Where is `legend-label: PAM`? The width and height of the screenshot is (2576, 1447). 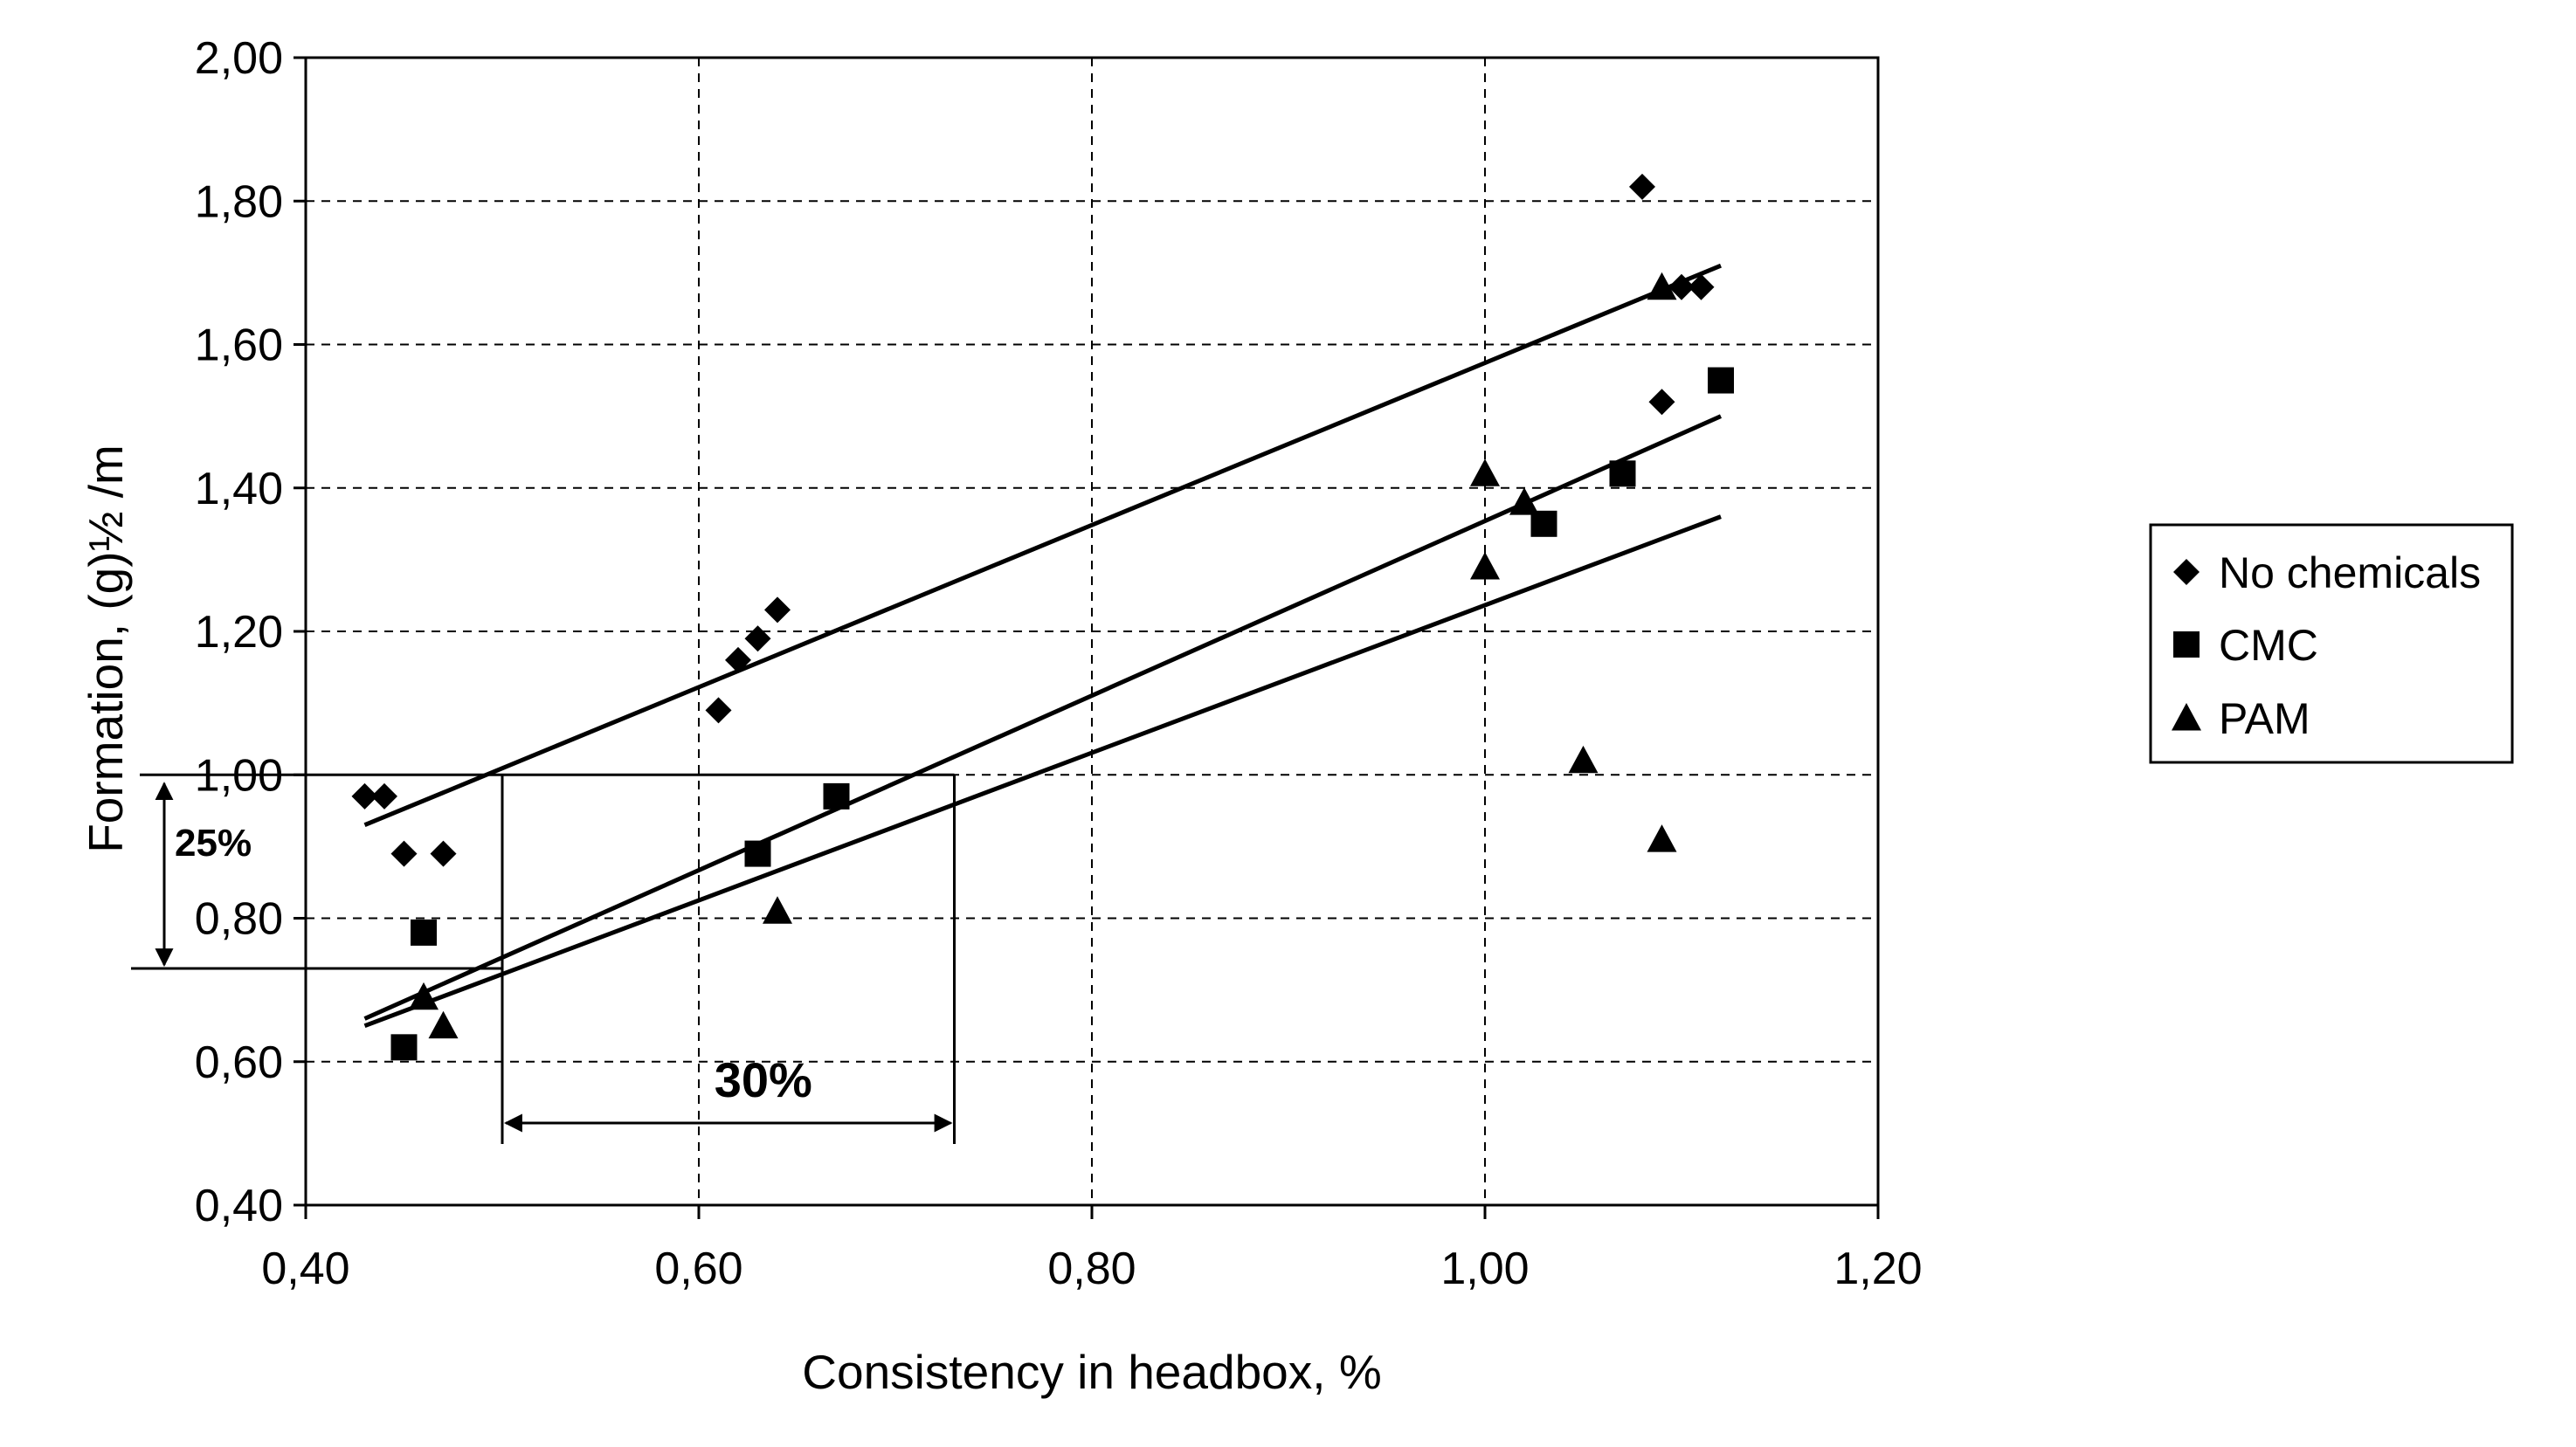
legend-label: PAM is located at coordinates (2264, 718).